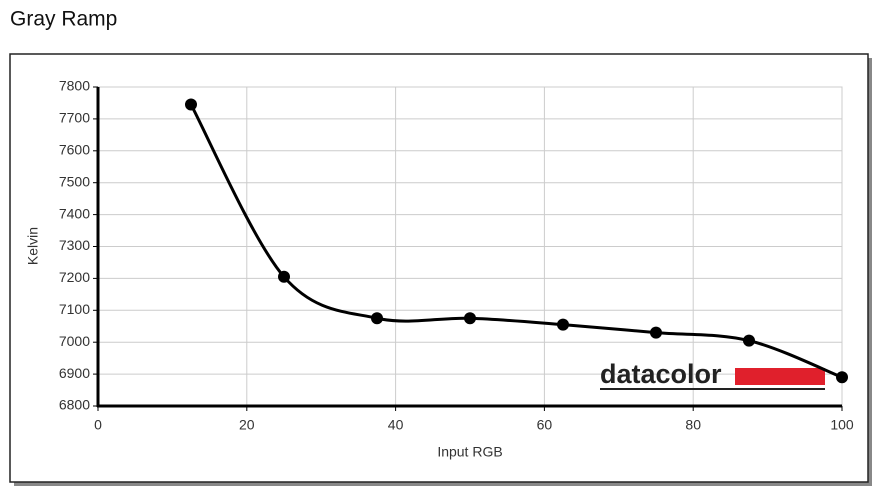 The height and width of the screenshot is (495, 880). Describe the element at coordinates (74, 150) in the screenshot. I see `y-tick-label: 7600` at that location.